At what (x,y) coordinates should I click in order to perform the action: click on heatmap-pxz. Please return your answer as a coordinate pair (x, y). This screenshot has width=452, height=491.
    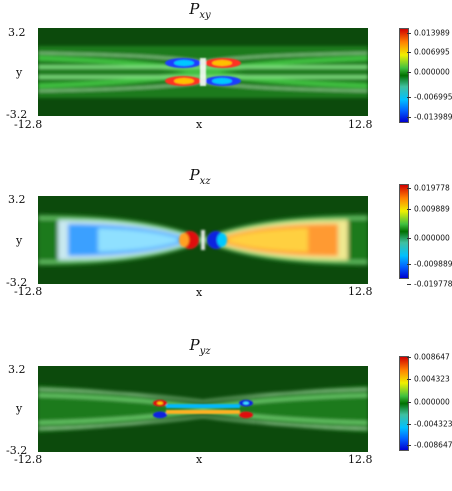
    Looking at the image, I should click on (203, 240).